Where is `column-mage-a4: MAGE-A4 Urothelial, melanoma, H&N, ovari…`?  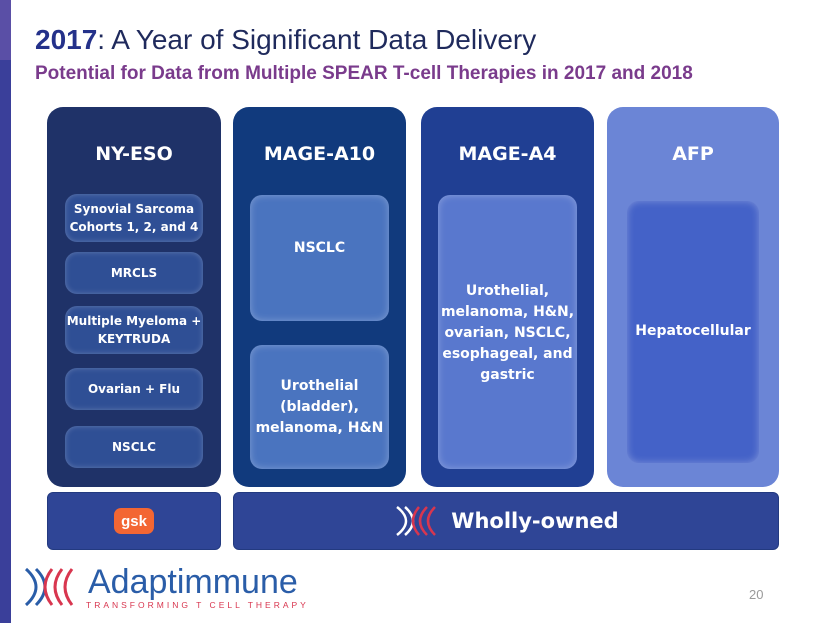
column-mage-a4: MAGE-A4 Urothelial, melanoma, H&N, ovari… is located at coordinates (507, 297).